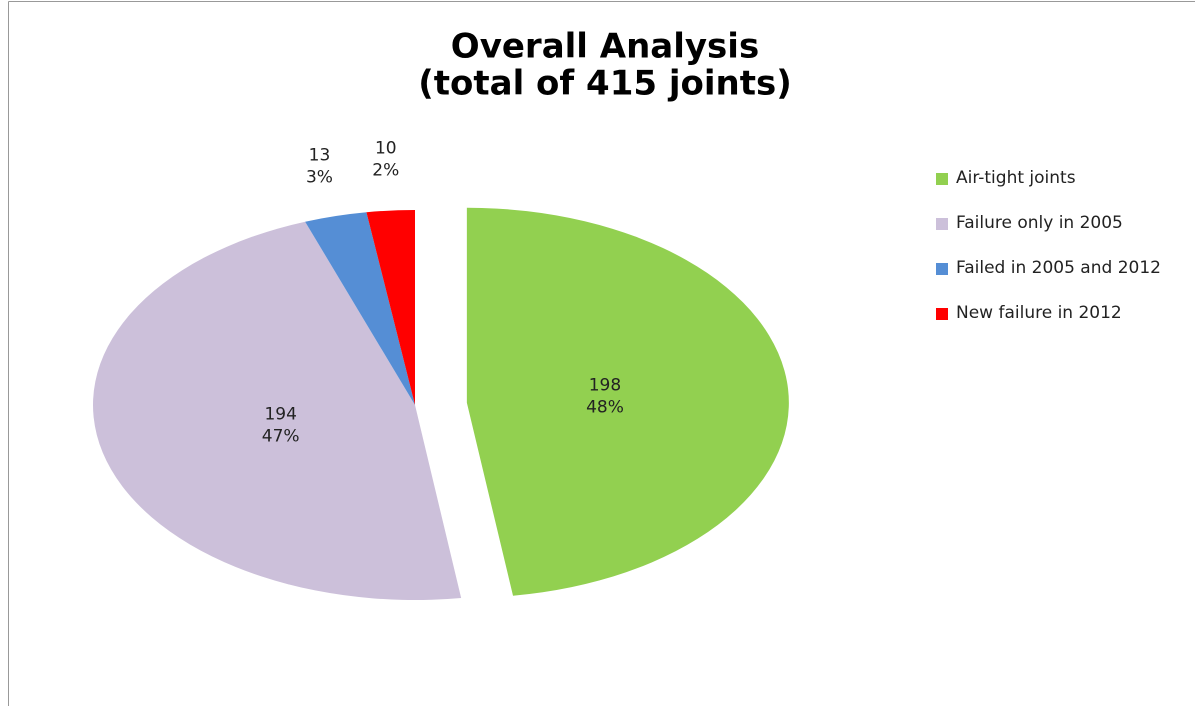 The image size is (1195, 706). I want to click on legend-item: Failed in 2005 and 2012, so click(1063, 279).